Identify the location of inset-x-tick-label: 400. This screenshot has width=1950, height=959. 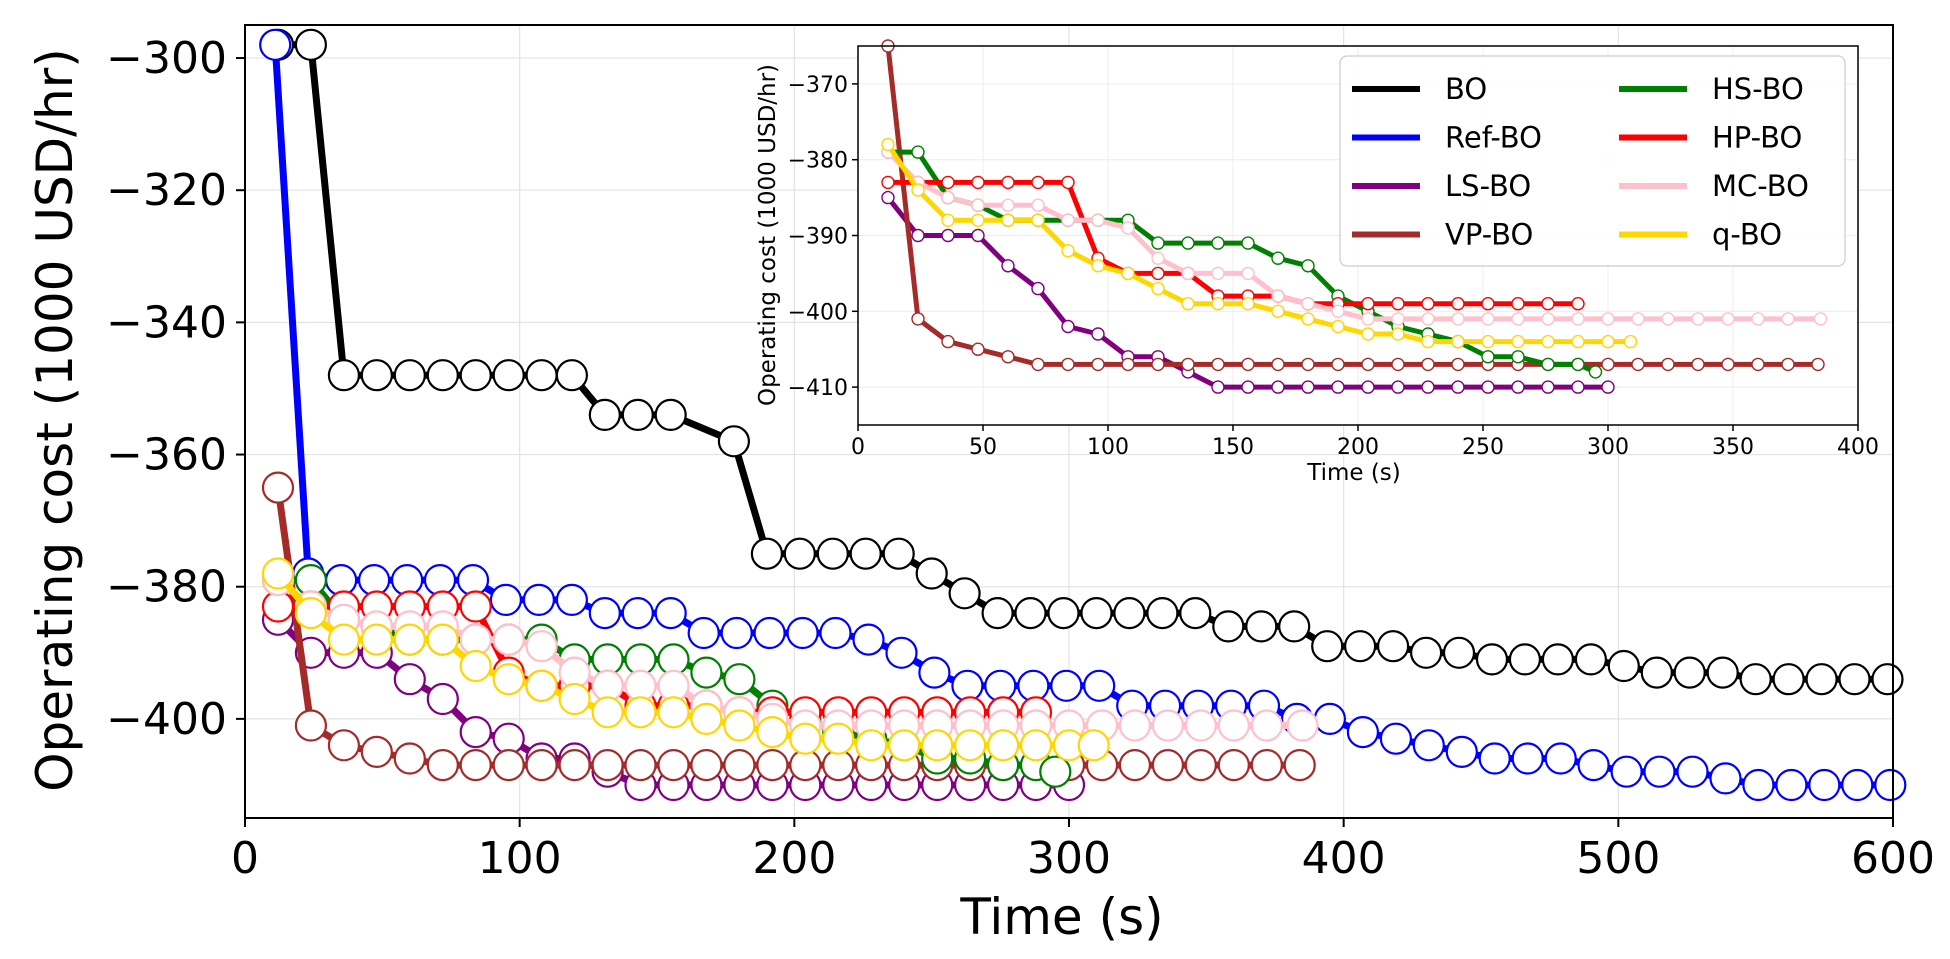
(1858, 447).